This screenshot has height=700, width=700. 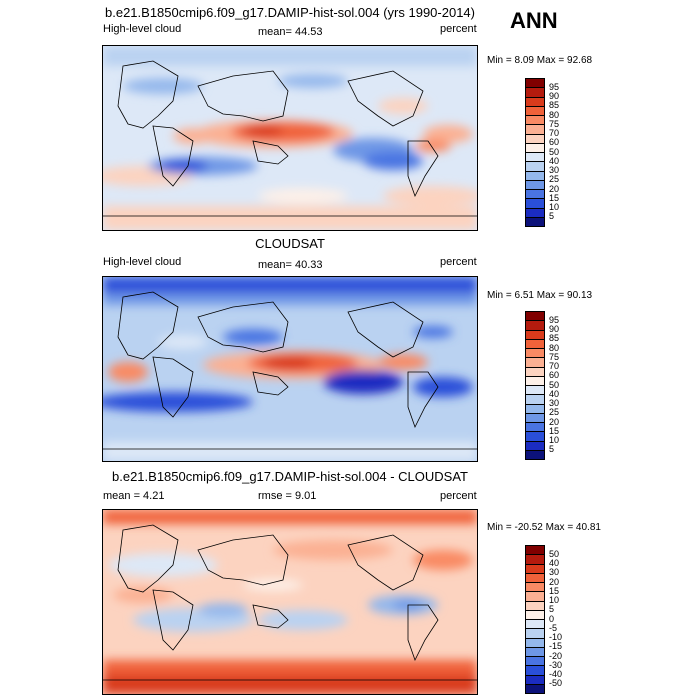 I want to click on colorbar-tick-label: -30, so click(x=556, y=664).